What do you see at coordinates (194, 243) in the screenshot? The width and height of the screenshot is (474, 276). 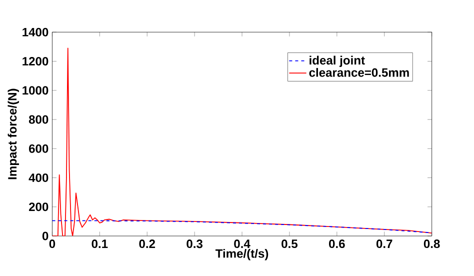 I see `x-tick-label: 0.3` at bounding box center [194, 243].